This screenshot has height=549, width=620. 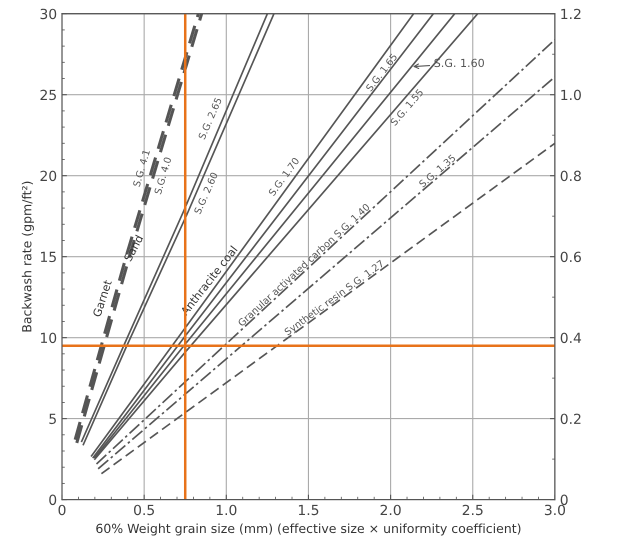 I want to click on text: S.G. 4.0, so click(x=163, y=175).